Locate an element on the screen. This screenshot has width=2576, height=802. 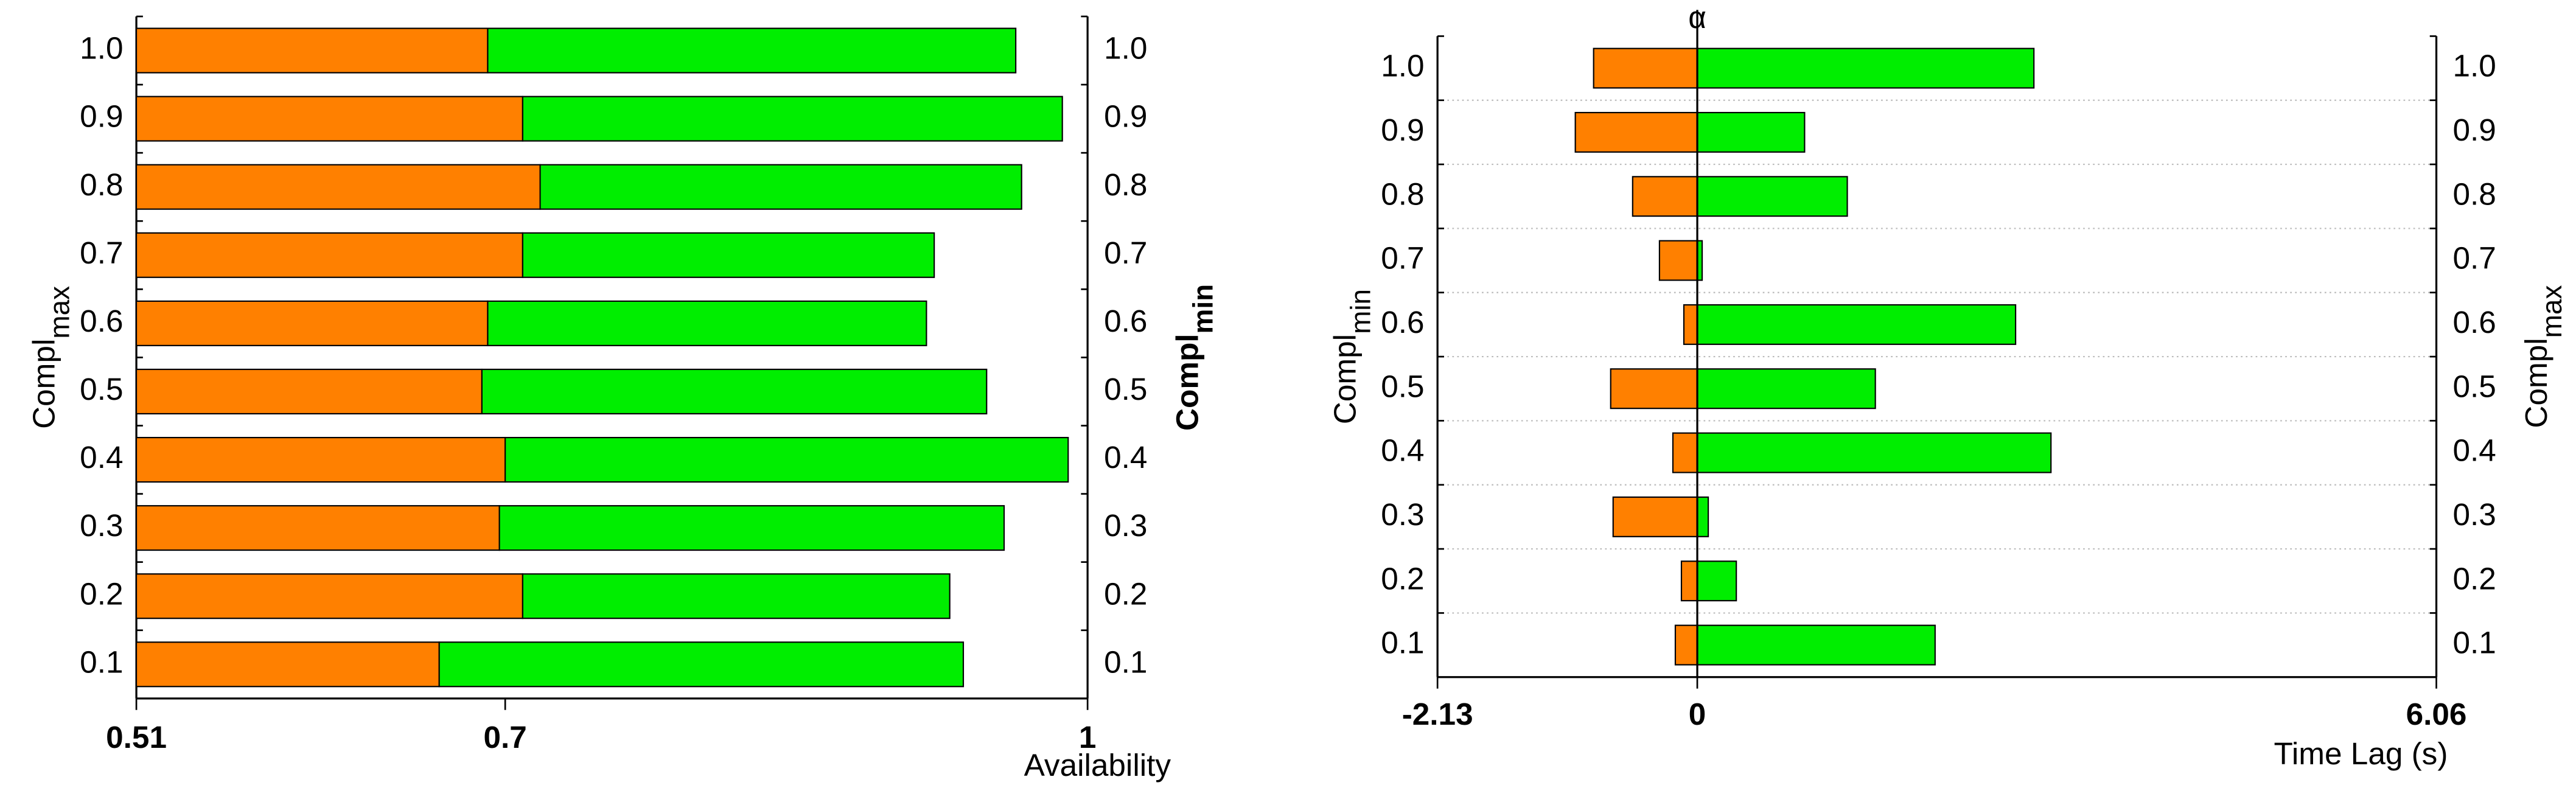
y-axis-label: Complmin is located at coordinates (1352, 356).